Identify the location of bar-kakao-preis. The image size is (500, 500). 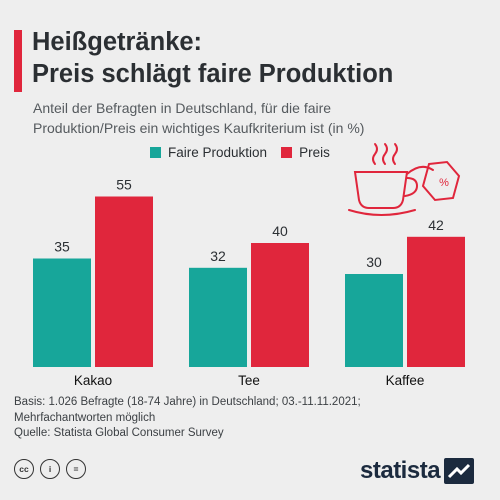
(124, 281).